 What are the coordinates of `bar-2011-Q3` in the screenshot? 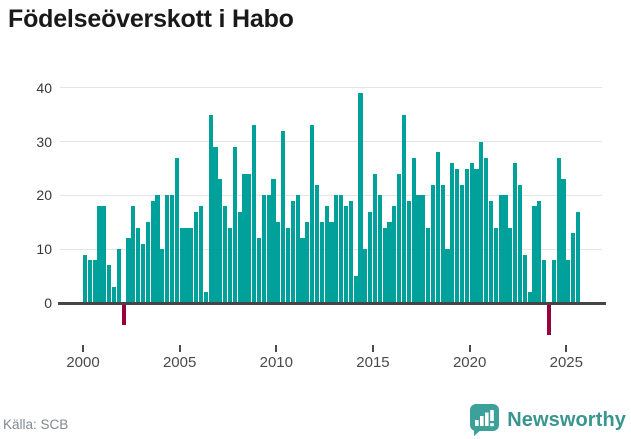 It's located at (307, 262).